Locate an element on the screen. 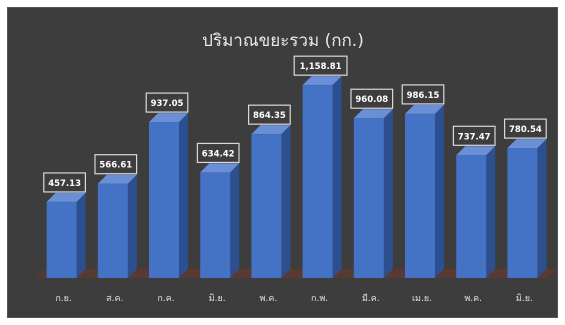  data-label-text: 937.05 is located at coordinates (167, 104).